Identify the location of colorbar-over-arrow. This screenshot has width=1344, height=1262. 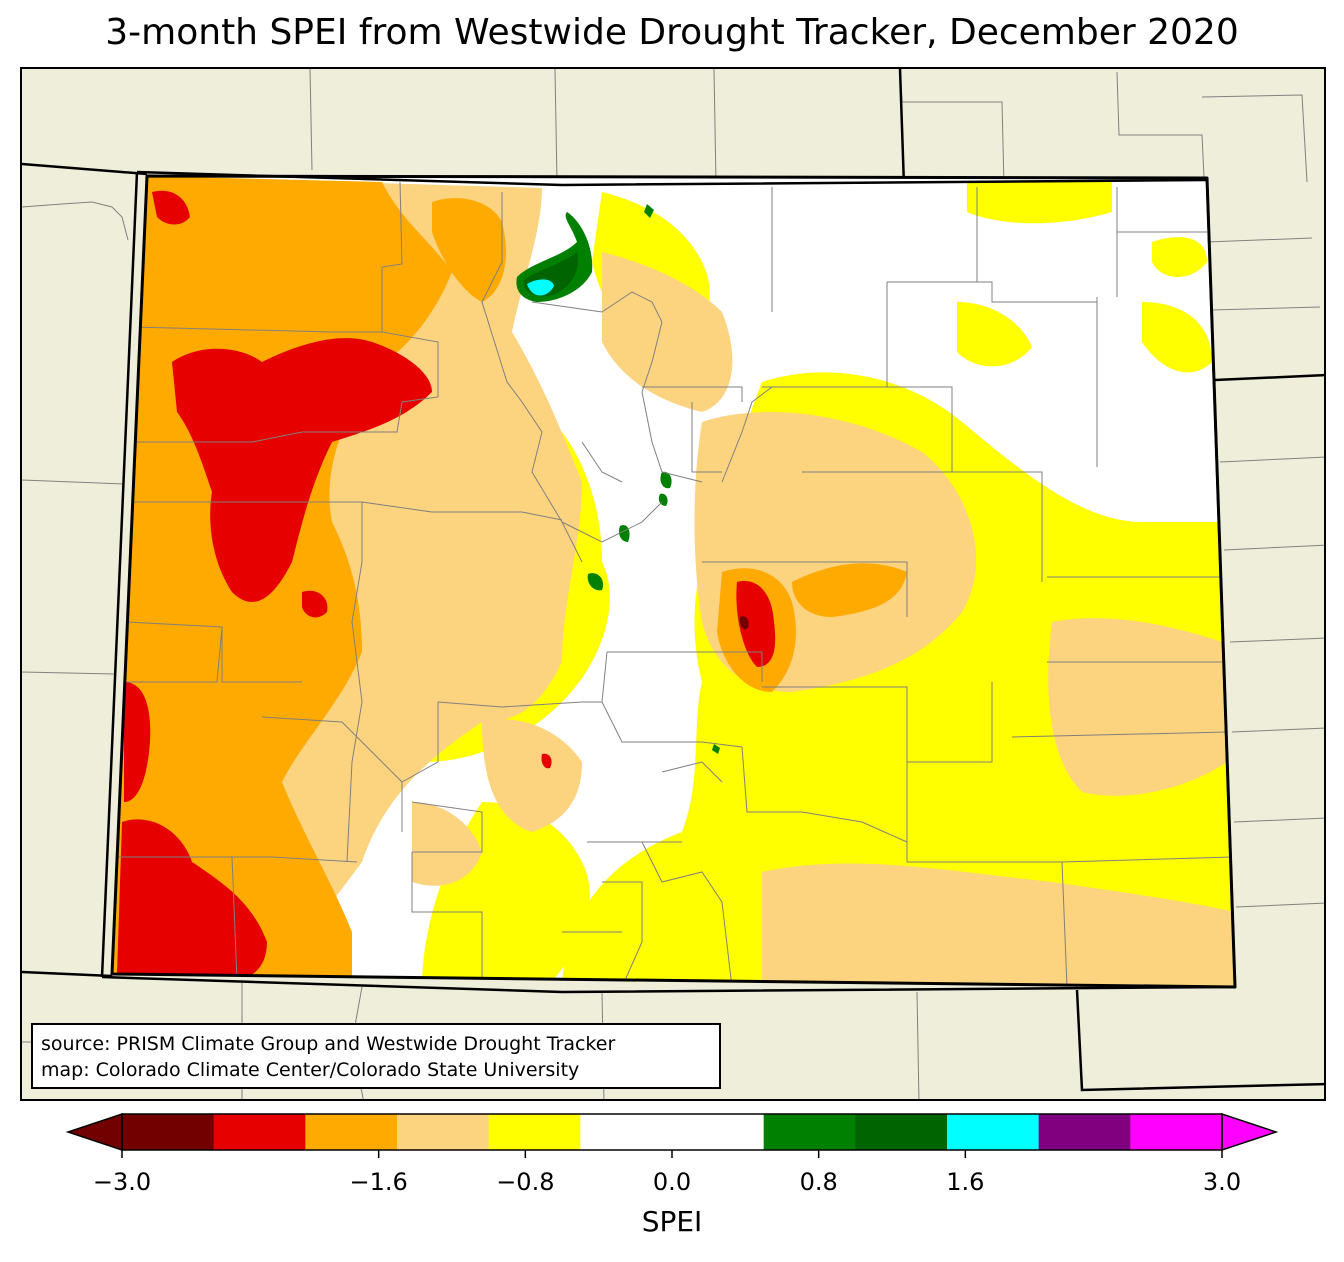
(1250, 1132).